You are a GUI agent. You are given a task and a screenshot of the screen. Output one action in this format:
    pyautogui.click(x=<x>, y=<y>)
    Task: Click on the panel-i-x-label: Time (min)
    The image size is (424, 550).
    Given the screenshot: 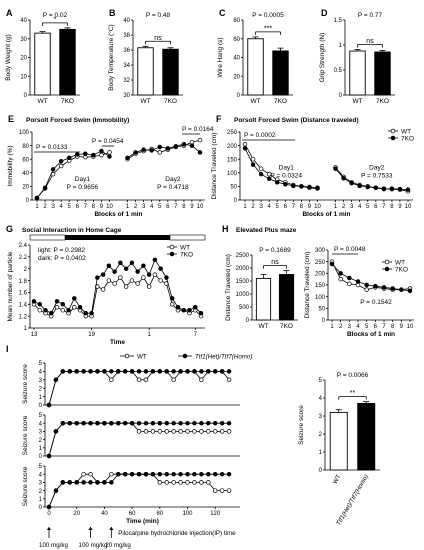 What is the action you would take?
    pyautogui.click(x=142, y=521)
    